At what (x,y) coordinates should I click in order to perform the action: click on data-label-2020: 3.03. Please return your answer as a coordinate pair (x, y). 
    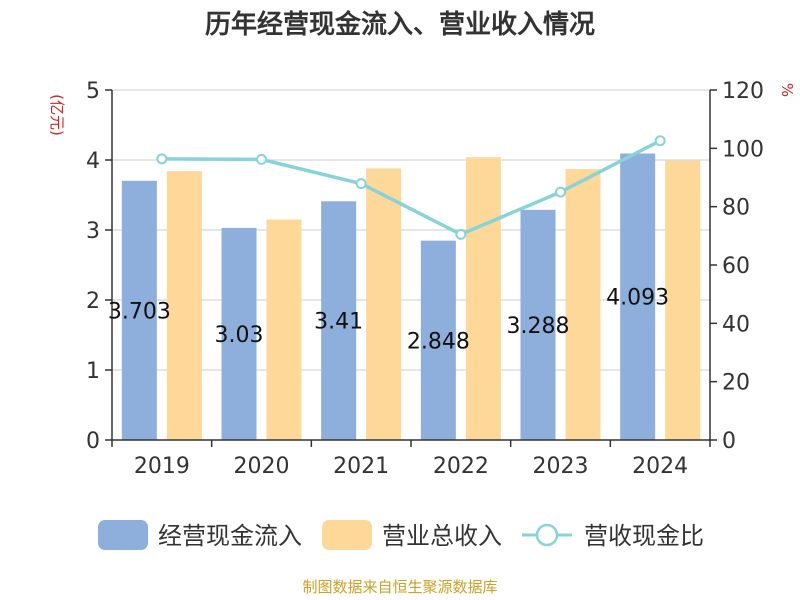
    Looking at the image, I should click on (239, 335).